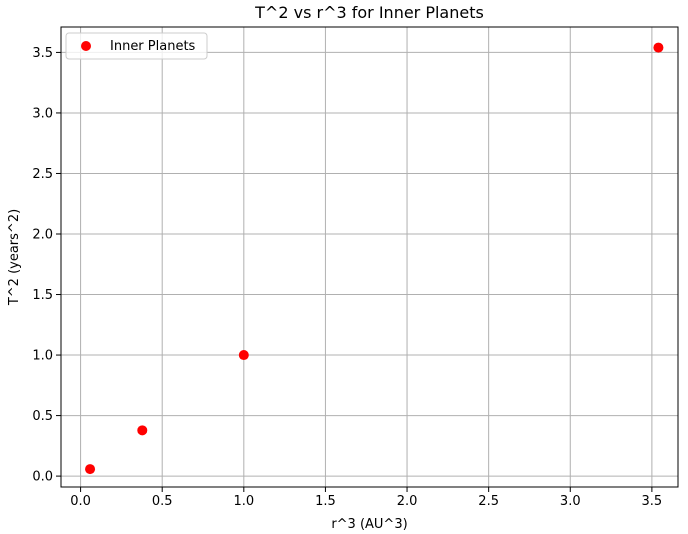 The image size is (688, 534). I want to click on y-tick-label: 0.0, so click(42, 477).